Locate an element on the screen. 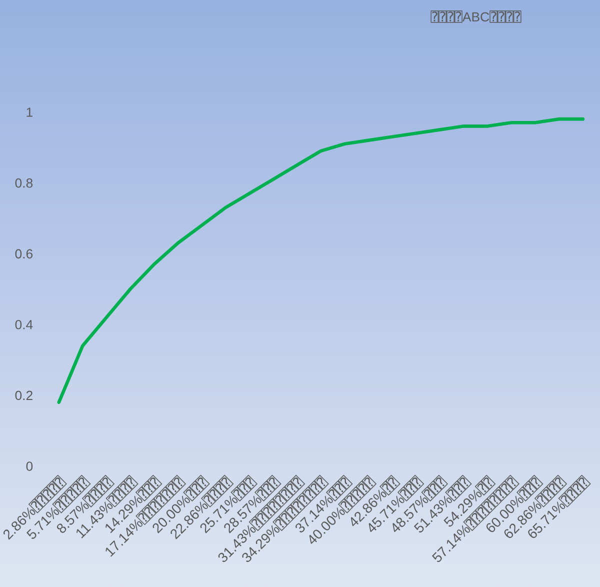 The width and height of the screenshot is (600, 587). y-tick-label: 0.2 is located at coordinates (23, 395).